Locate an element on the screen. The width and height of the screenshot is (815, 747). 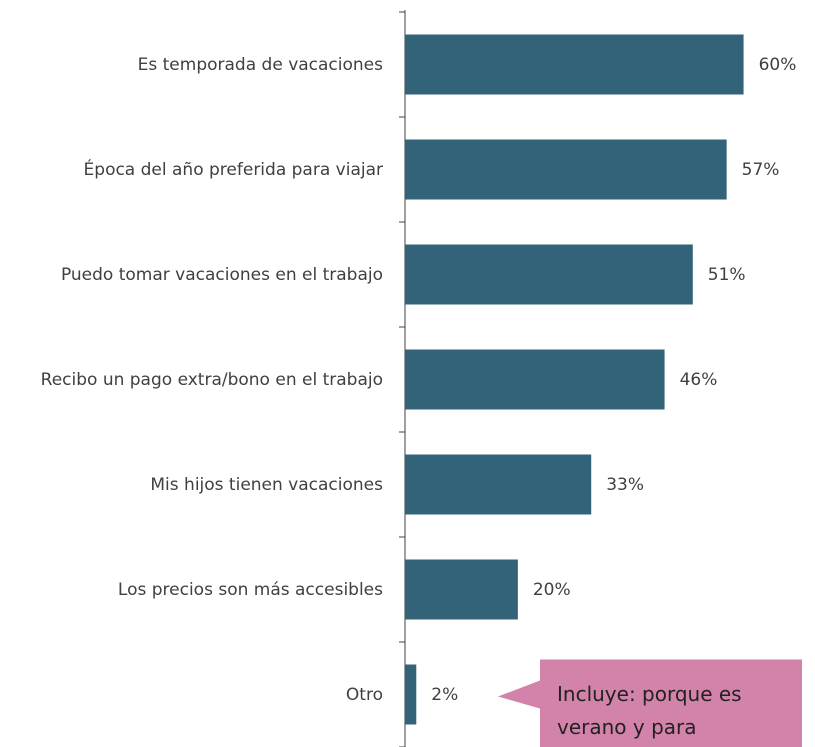
callout-pointer is located at coordinates (519, 694).